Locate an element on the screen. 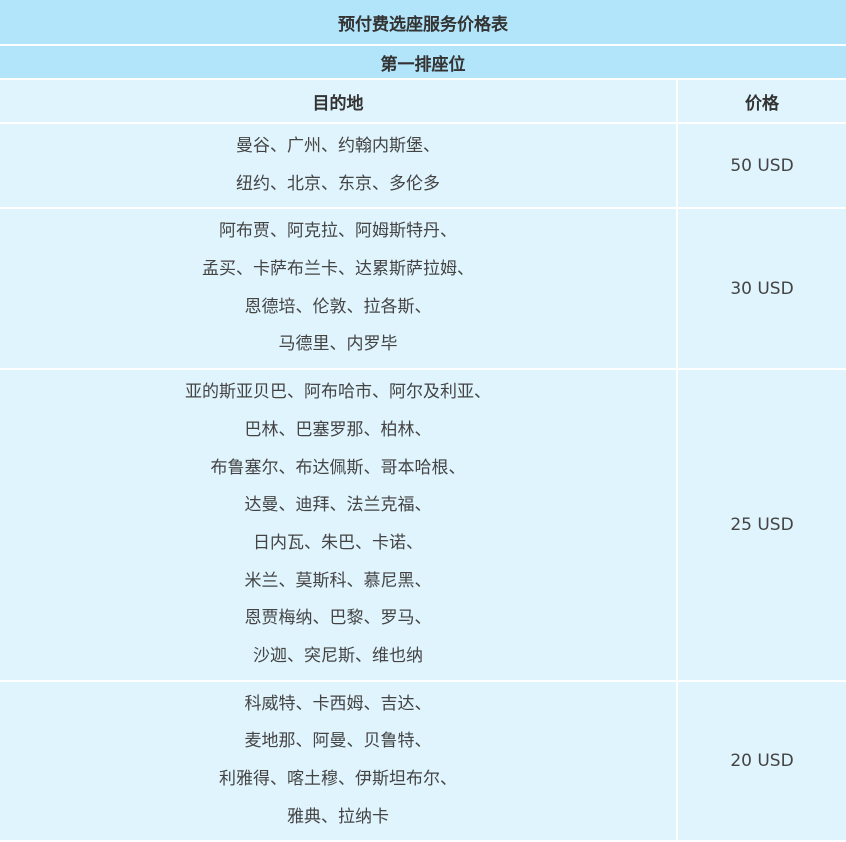  column-header-destination: 目的地 is located at coordinates (339, 102).